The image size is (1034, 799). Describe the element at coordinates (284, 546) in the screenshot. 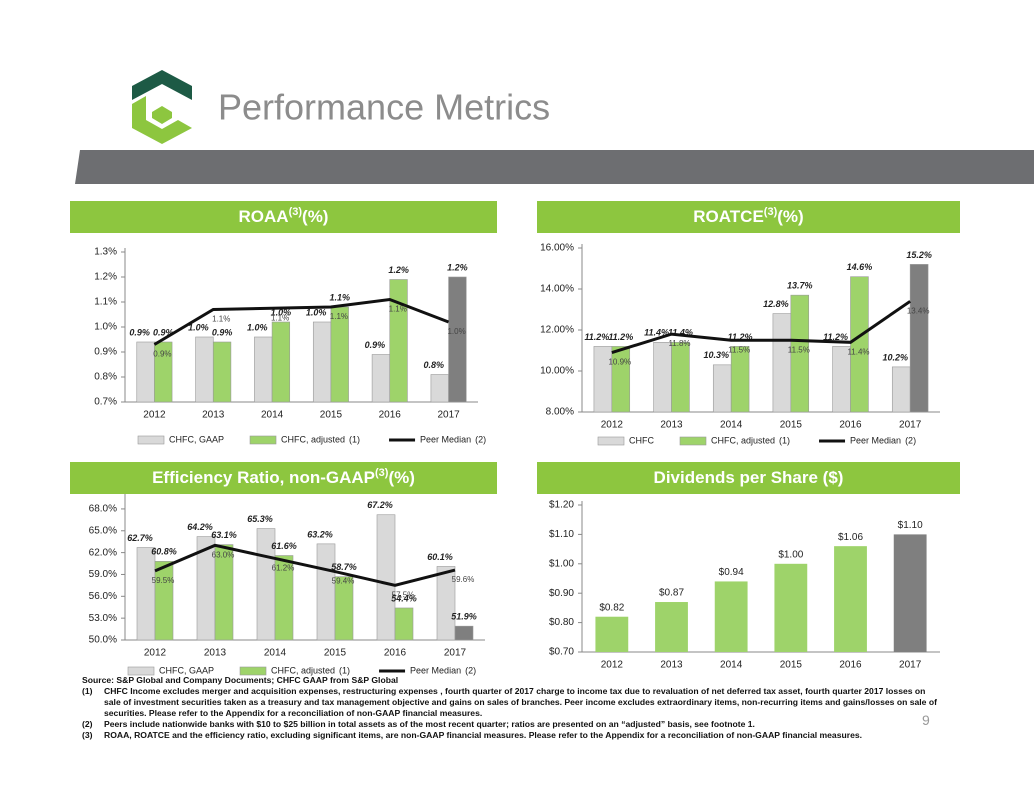

I see `data-label: 61.6%` at that location.